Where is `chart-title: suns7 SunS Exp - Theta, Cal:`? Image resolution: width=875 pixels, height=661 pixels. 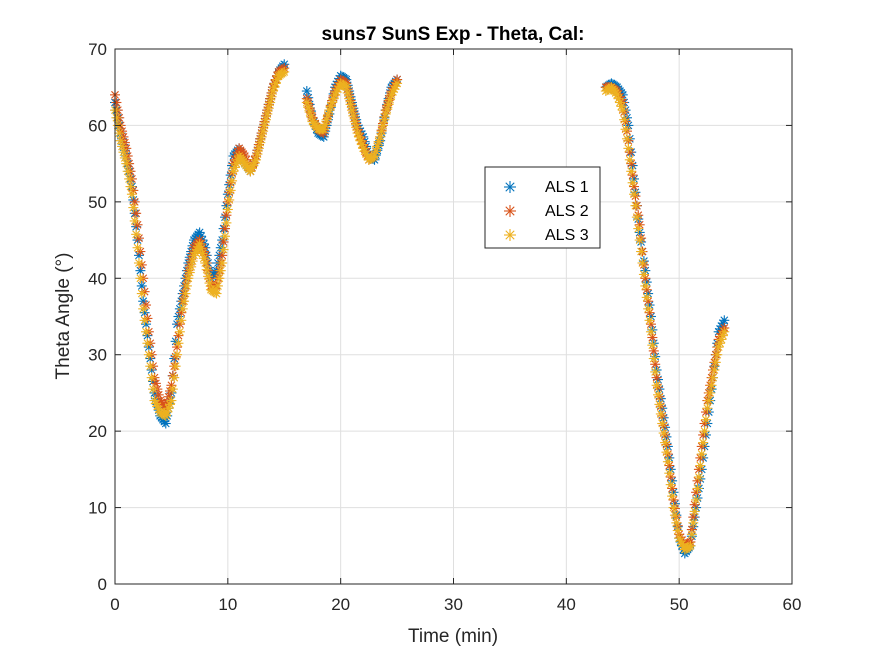
chart-title: suns7 SunS Exp - Theta, Cal: is located at coordinates (453, 34).